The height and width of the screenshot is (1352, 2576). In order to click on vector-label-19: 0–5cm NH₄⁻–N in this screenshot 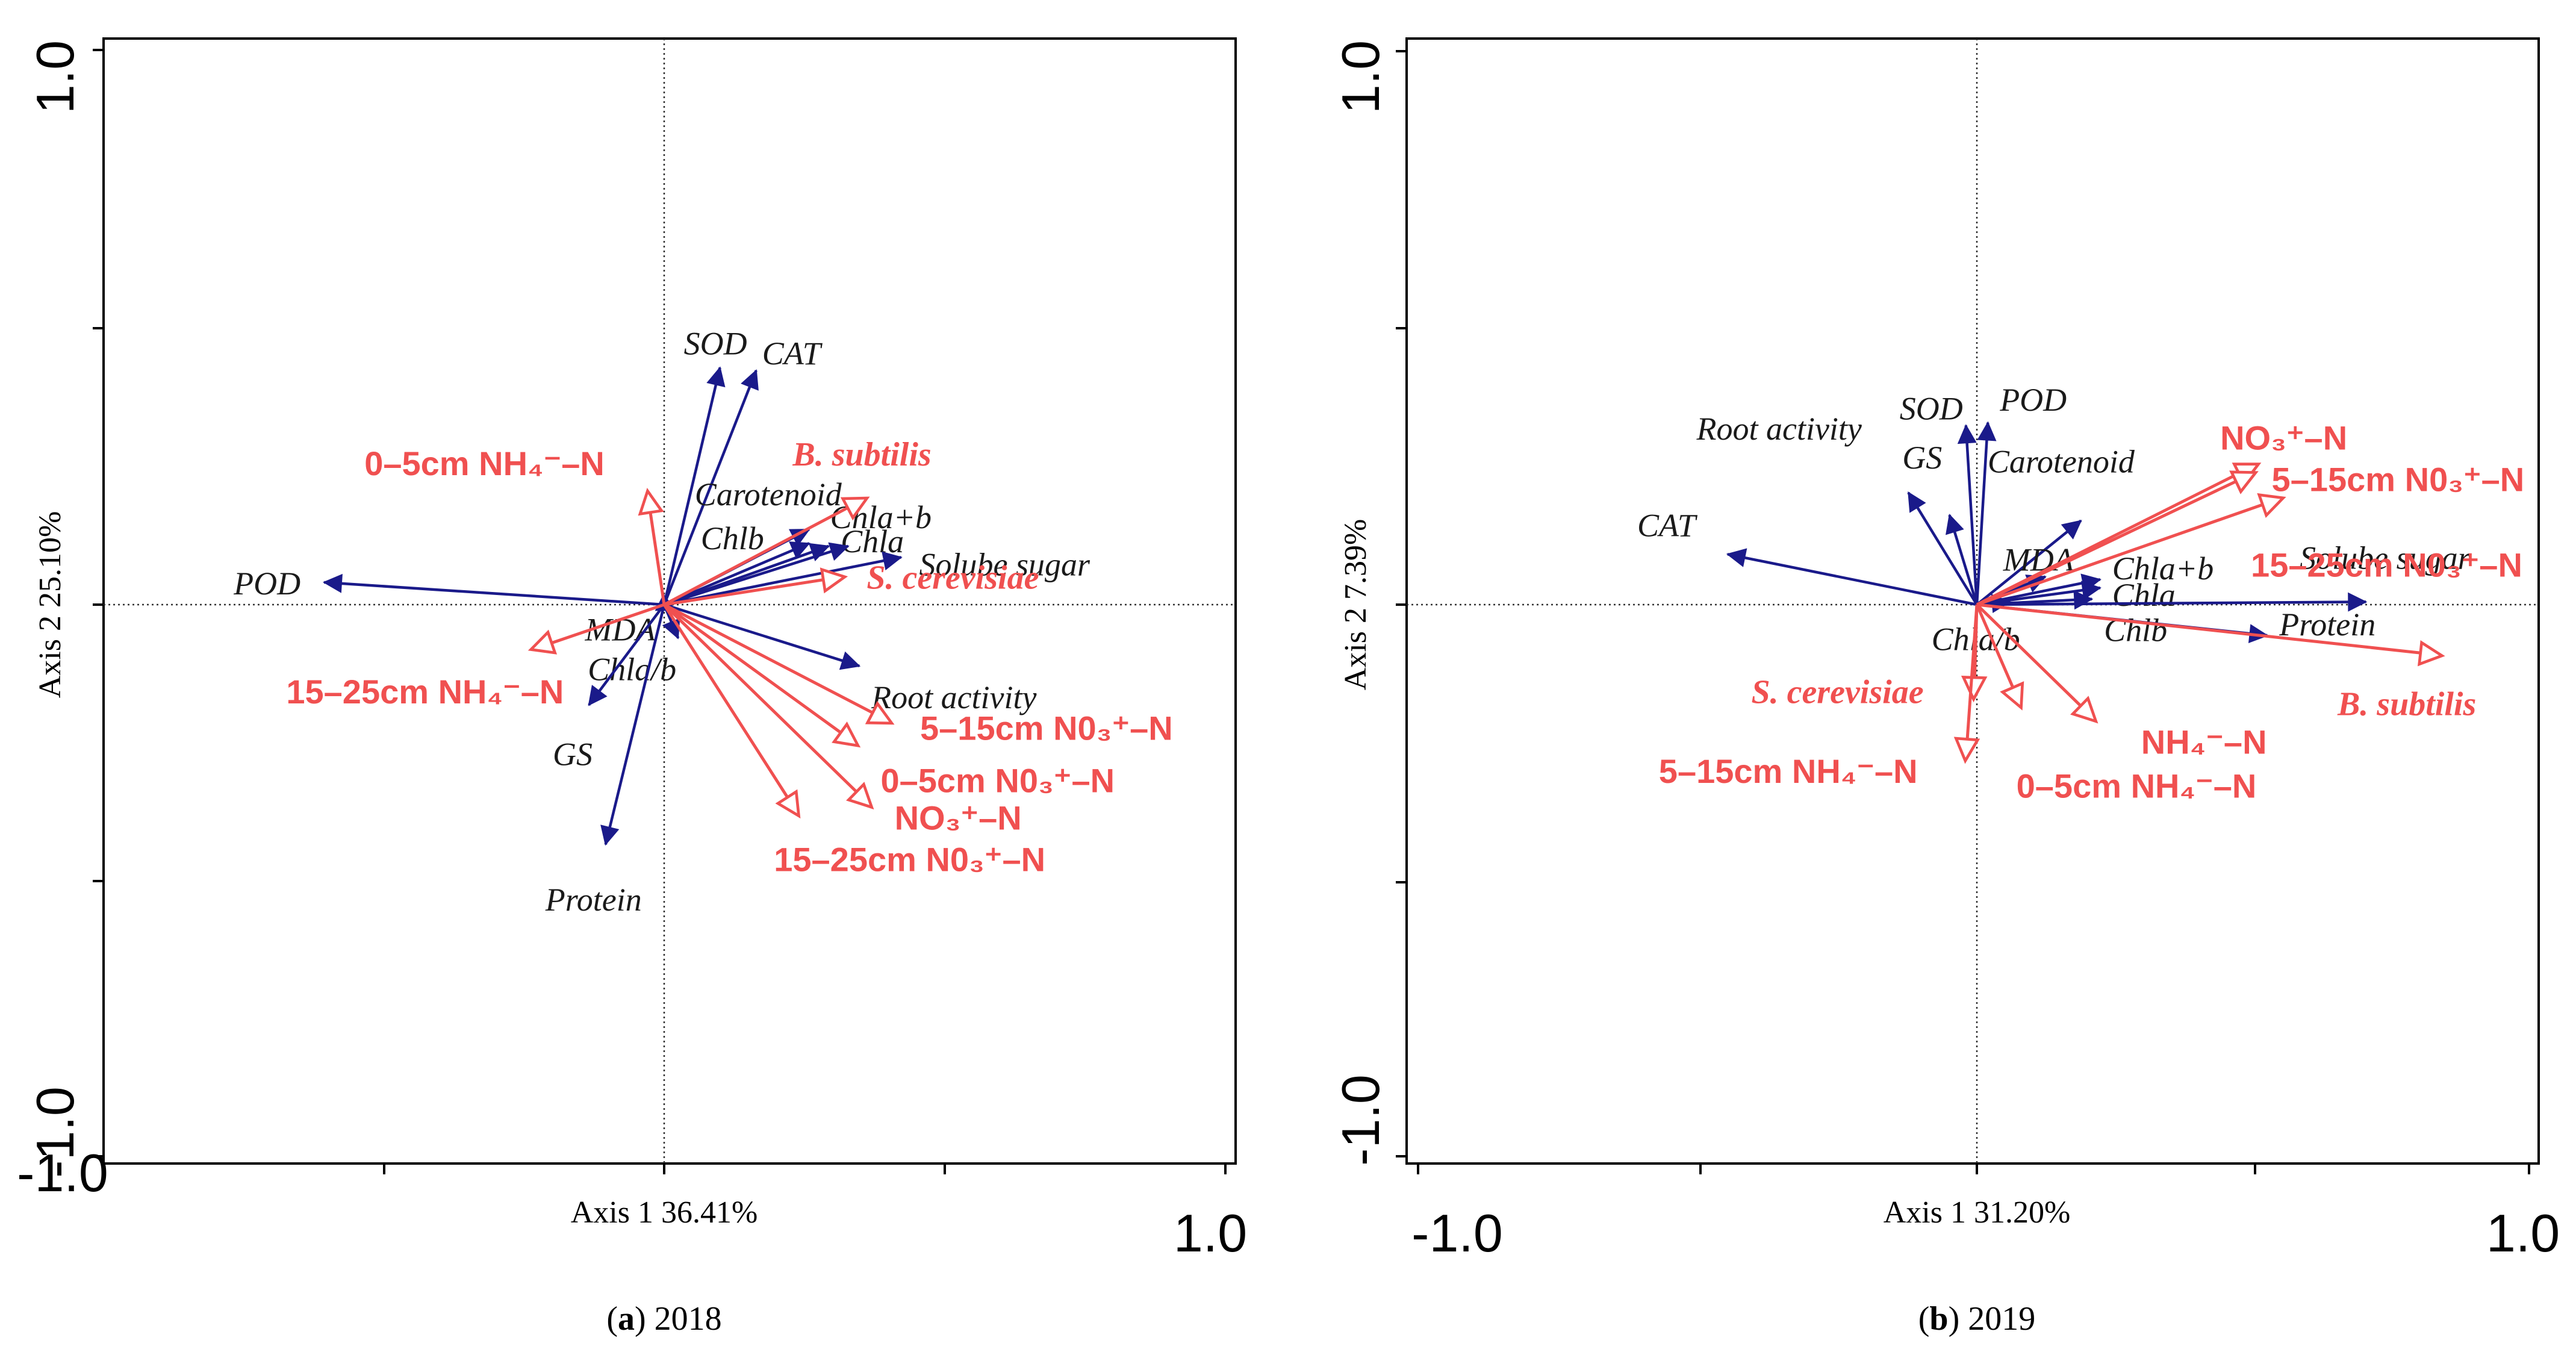, I will do `click(2137, 786)`.